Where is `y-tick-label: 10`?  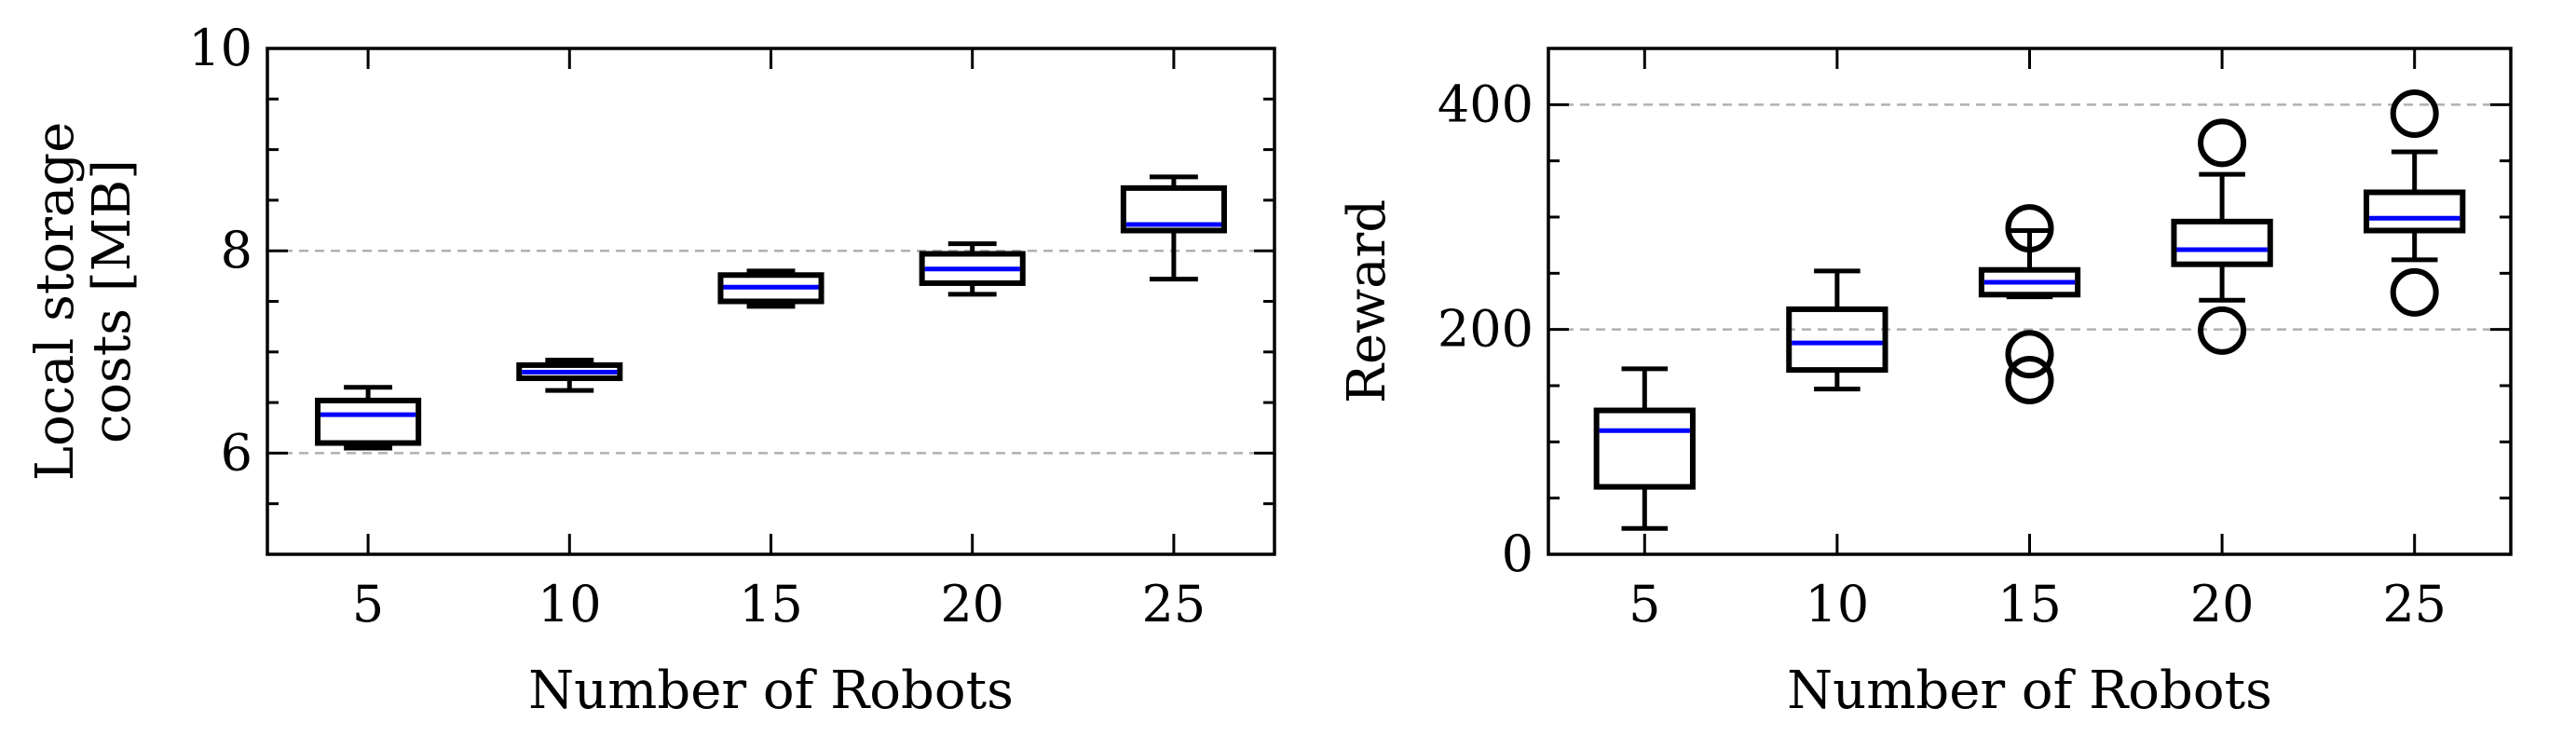 y-tick-label: 10 is located at coordinates (220, 48).